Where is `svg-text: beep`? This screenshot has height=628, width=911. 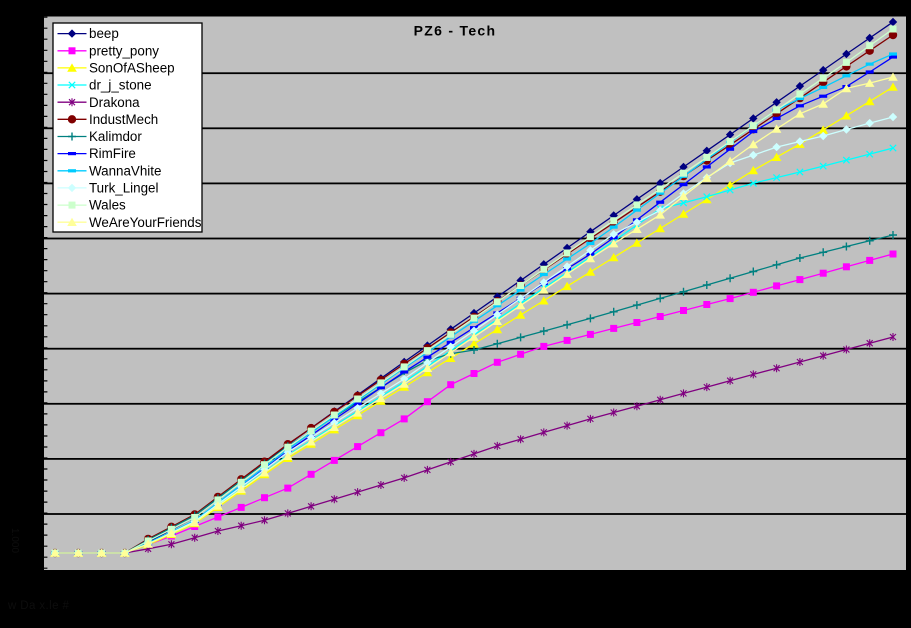 svg-text: beep is located at coordinates (104, 33).